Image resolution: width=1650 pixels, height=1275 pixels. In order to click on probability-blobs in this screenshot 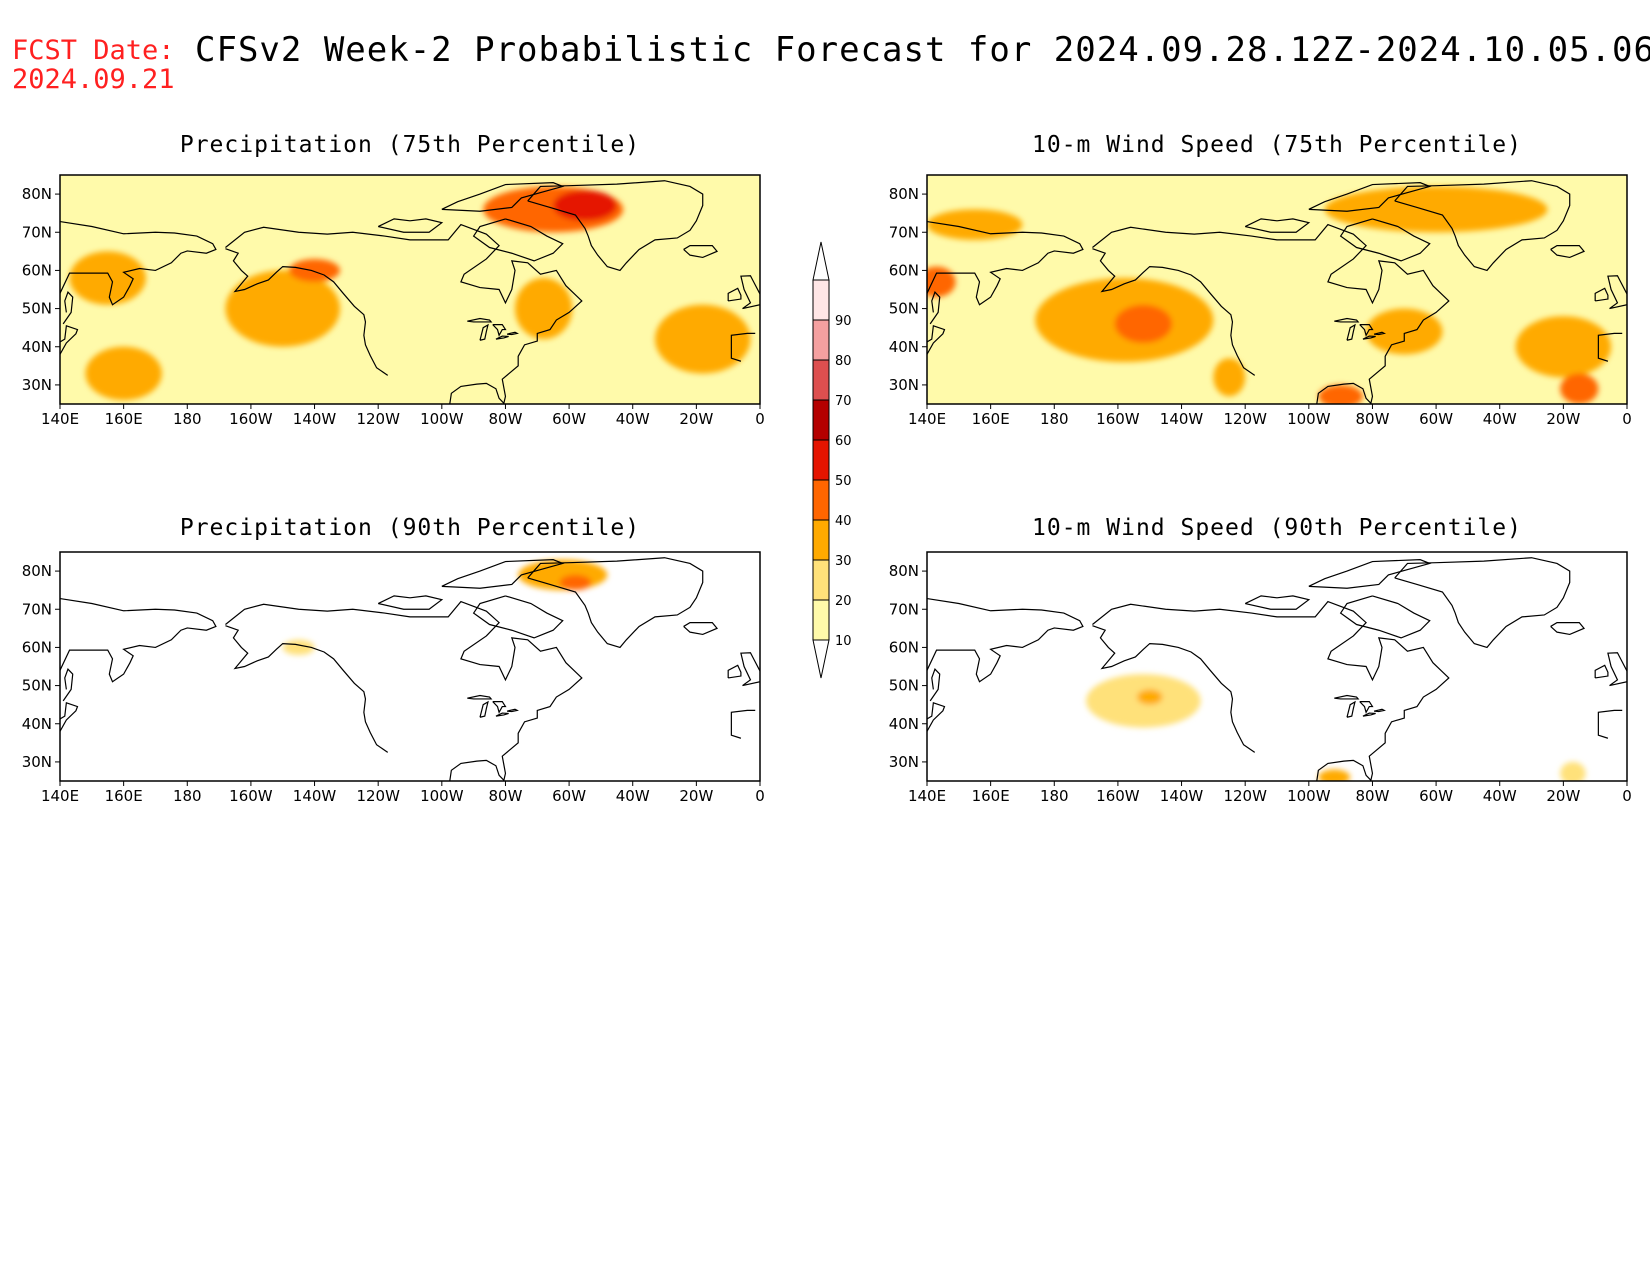, I will do `click(1336, 727)`.